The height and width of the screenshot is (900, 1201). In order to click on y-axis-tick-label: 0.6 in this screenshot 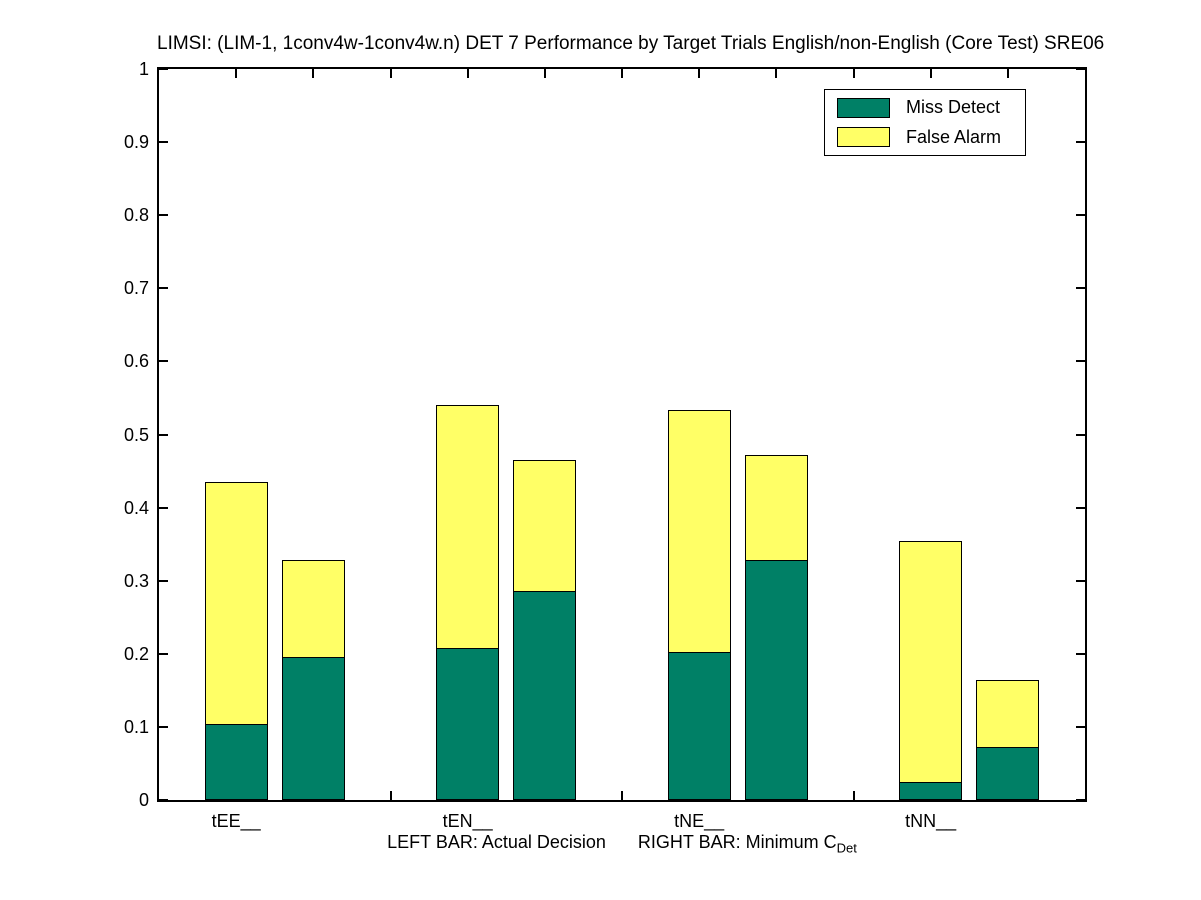, I will do `click(136, 361)`.